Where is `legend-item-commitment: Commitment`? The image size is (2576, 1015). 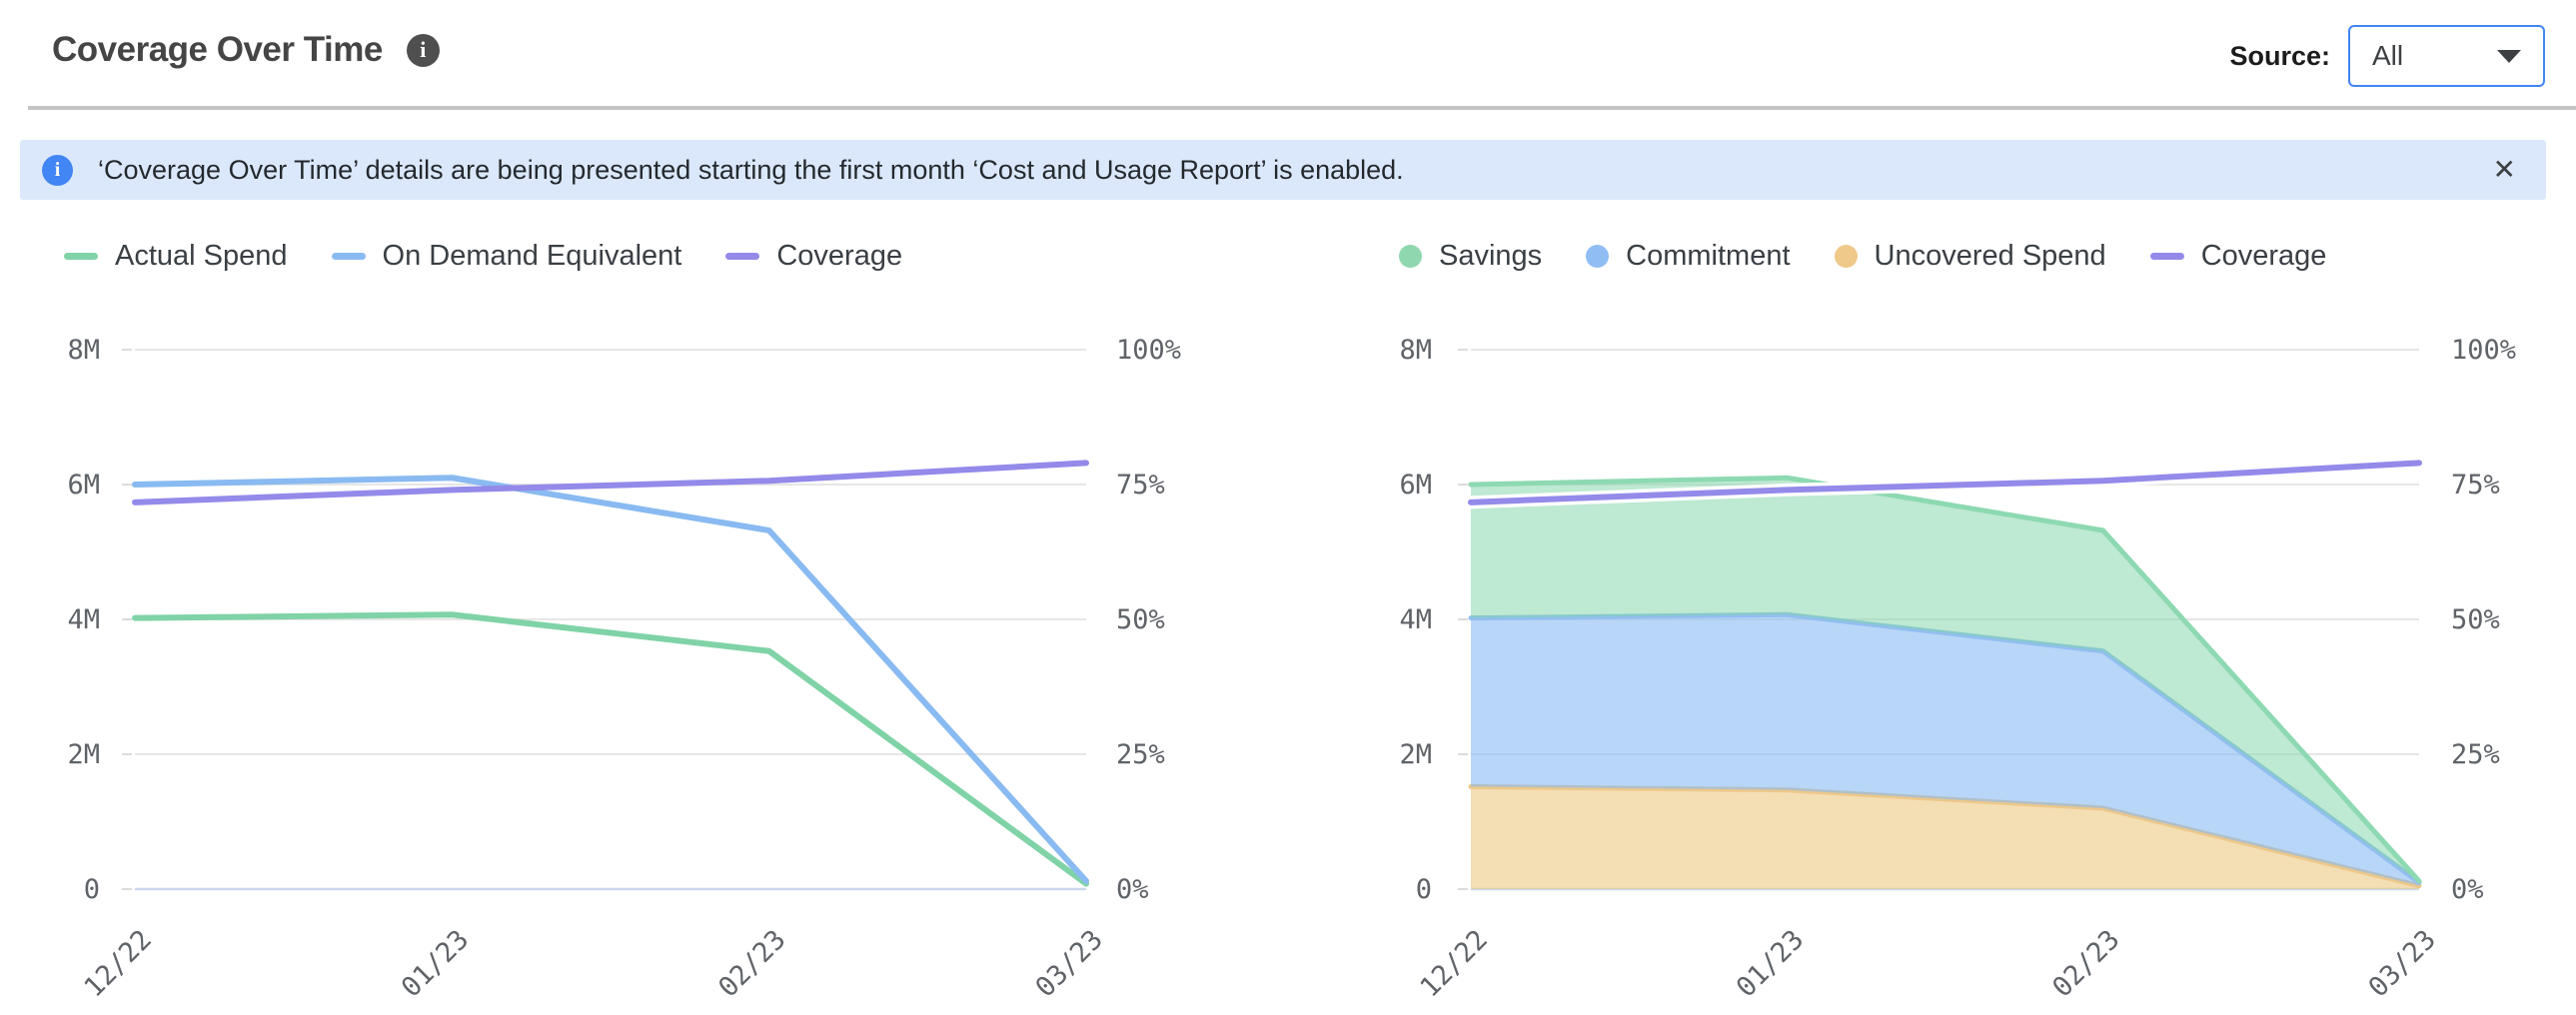
legend-item-commitment: Commitment is located at coordinates (1688, 256).